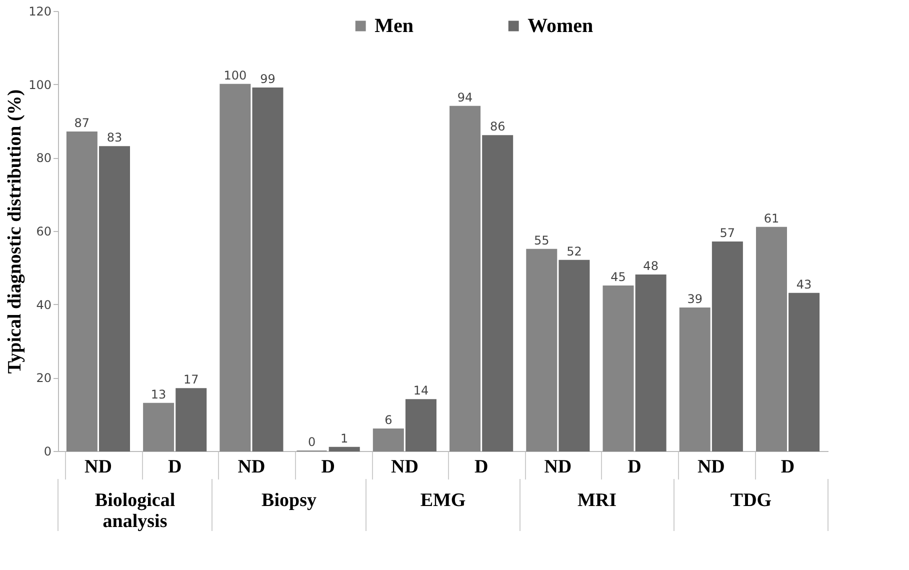  I want to click on data-label: 1, so click(344, 438).